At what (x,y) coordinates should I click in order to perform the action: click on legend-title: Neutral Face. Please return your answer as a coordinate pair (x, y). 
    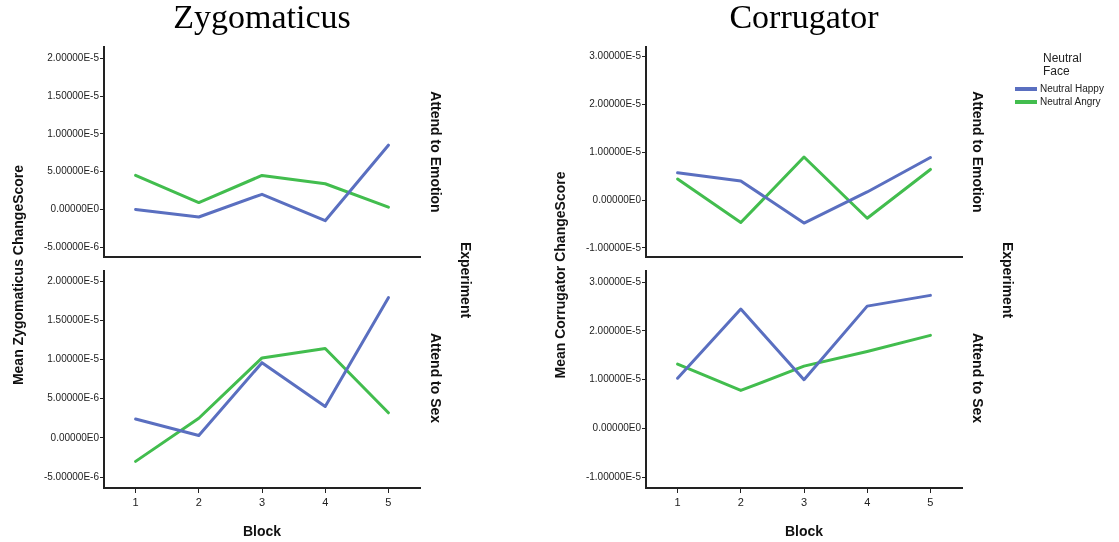
    Looking at the image, I should click on (1063, 64).